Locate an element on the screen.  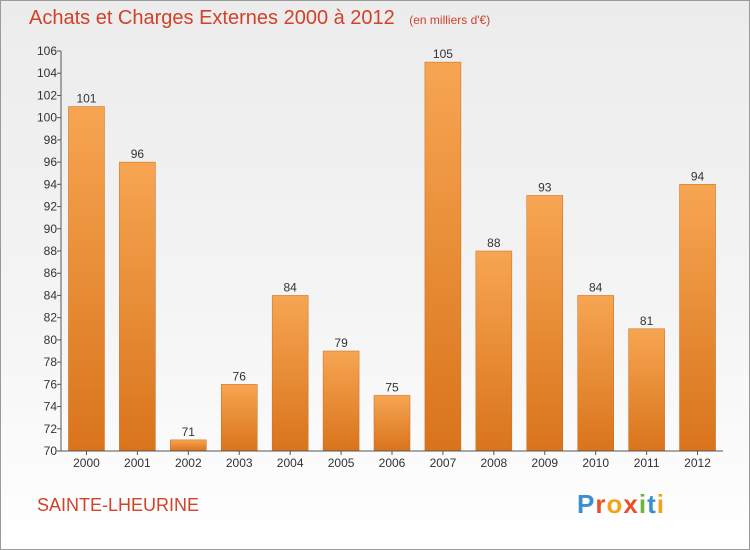
y-tick-label: 104 is located at coordinates (47, 73).